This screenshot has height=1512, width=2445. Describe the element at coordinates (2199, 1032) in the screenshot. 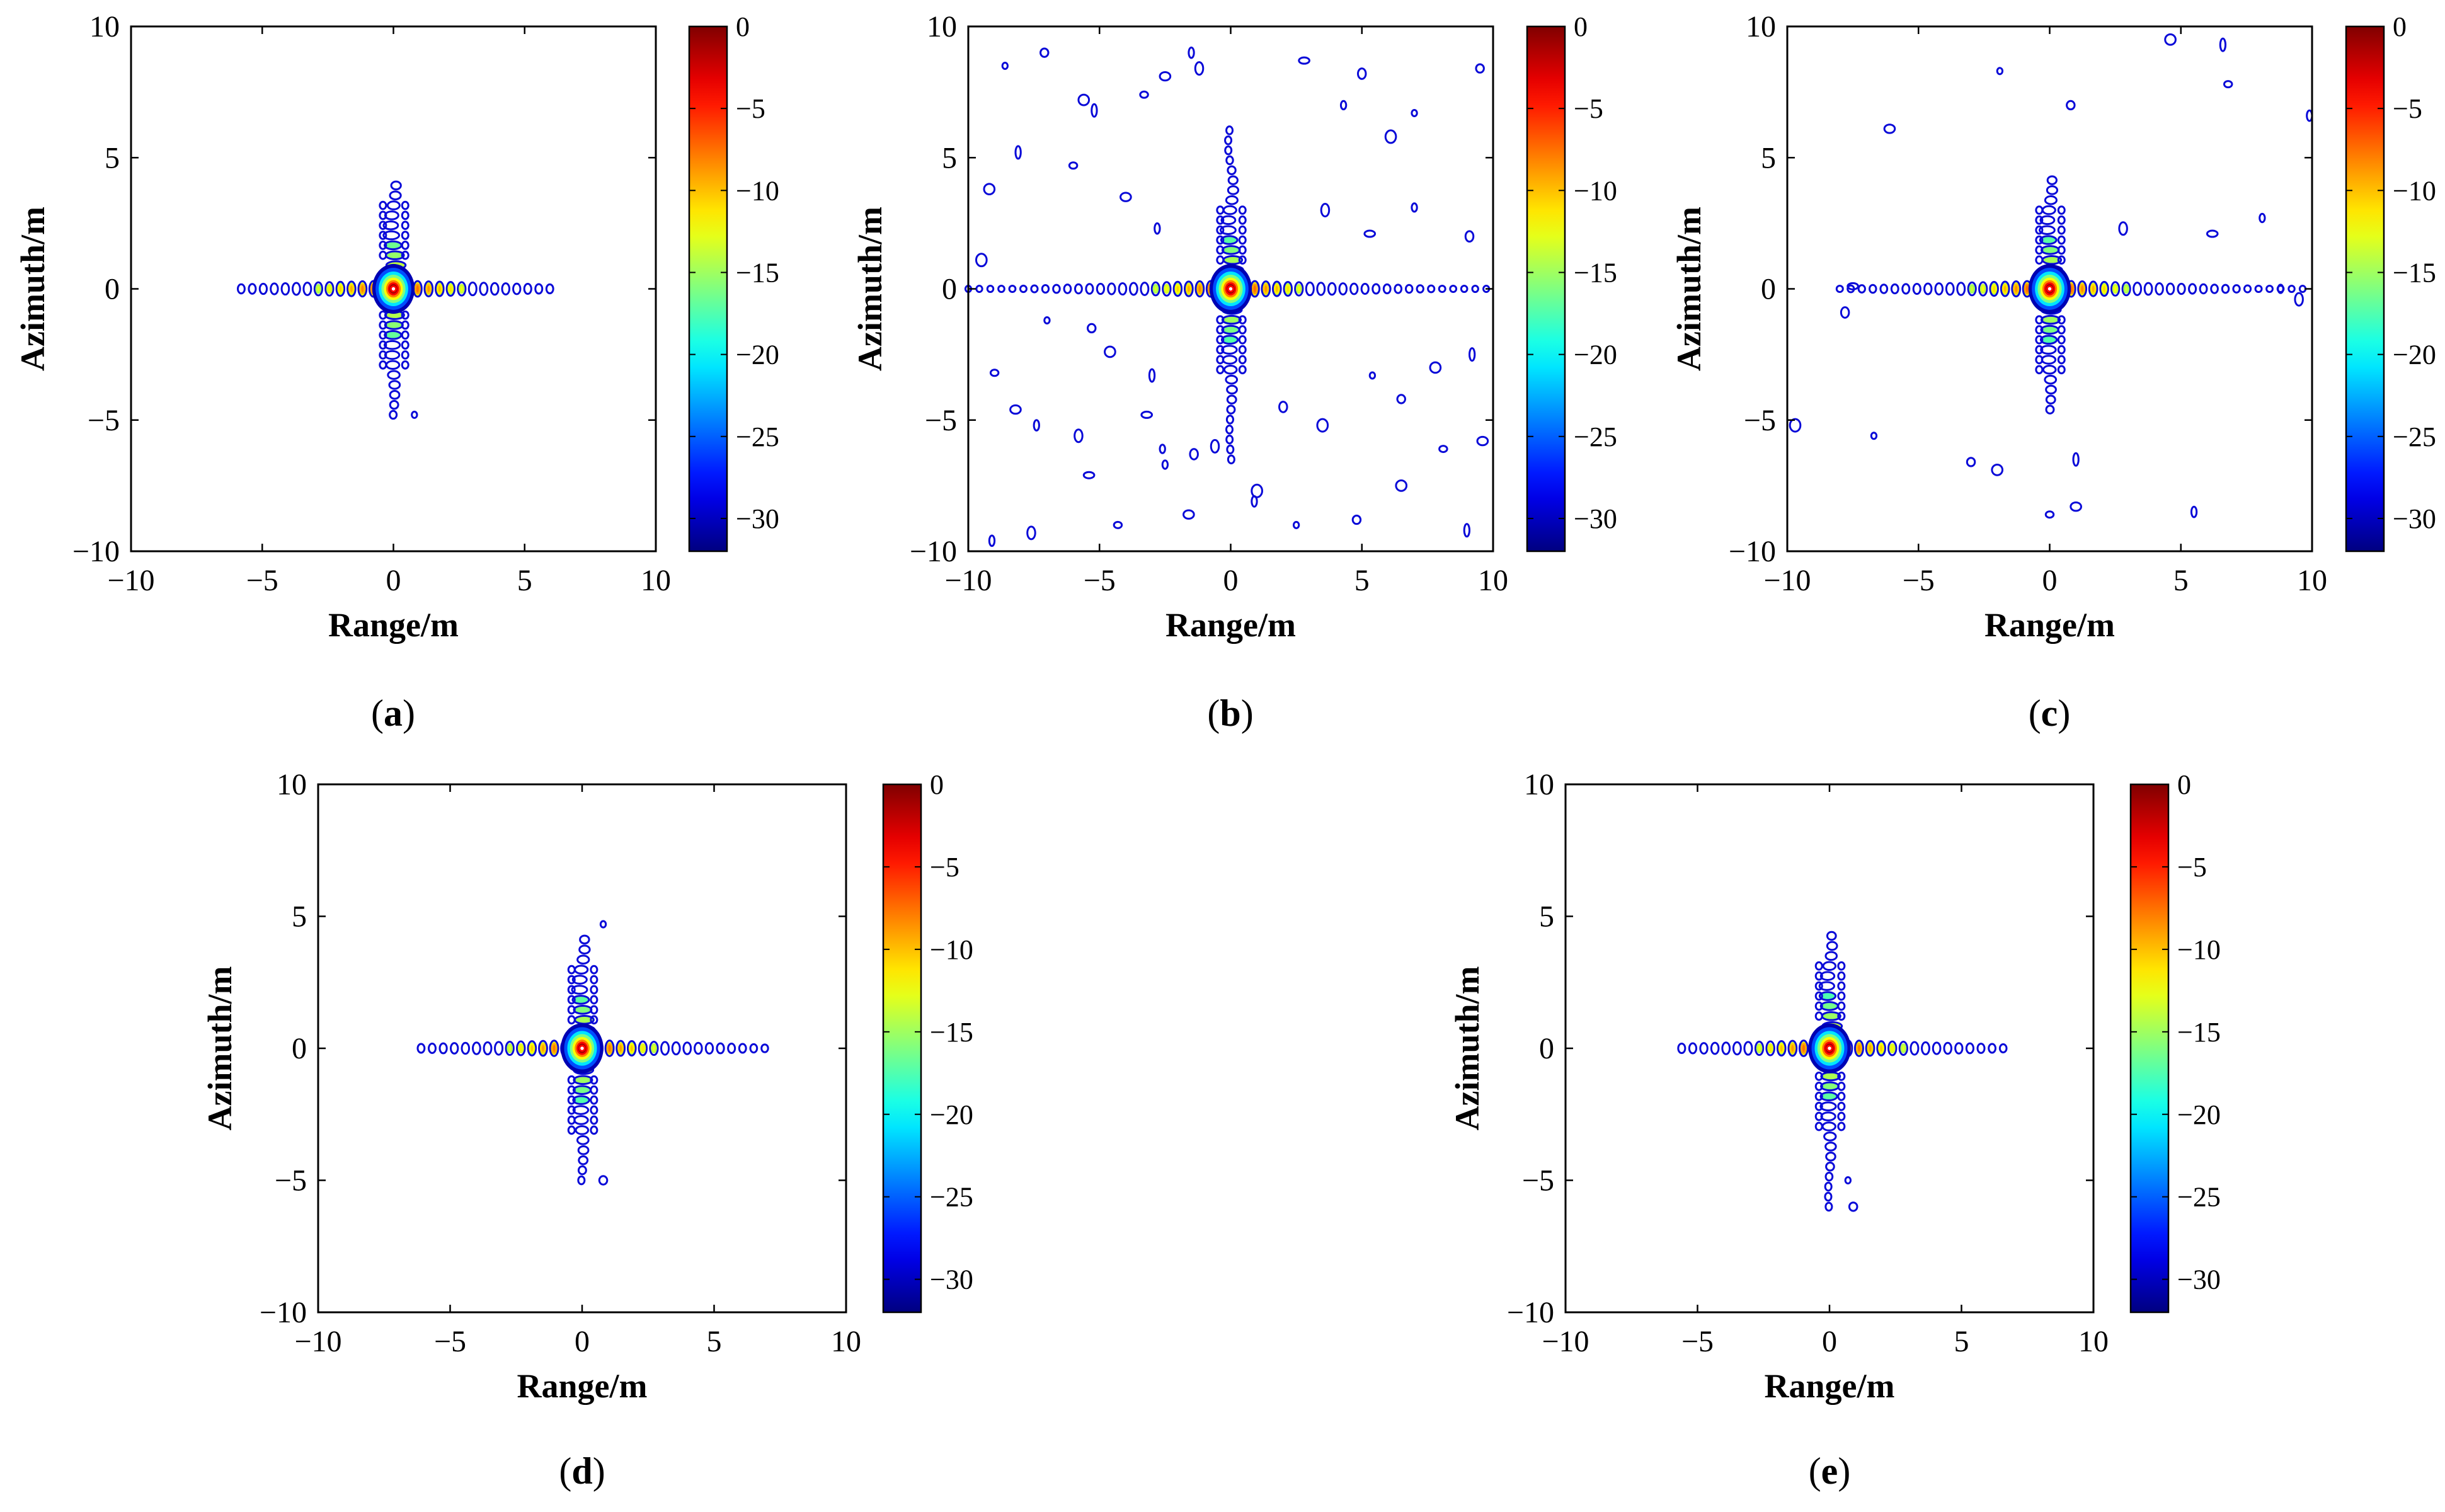

I see `colorbar-tick-label: −15` at that location.